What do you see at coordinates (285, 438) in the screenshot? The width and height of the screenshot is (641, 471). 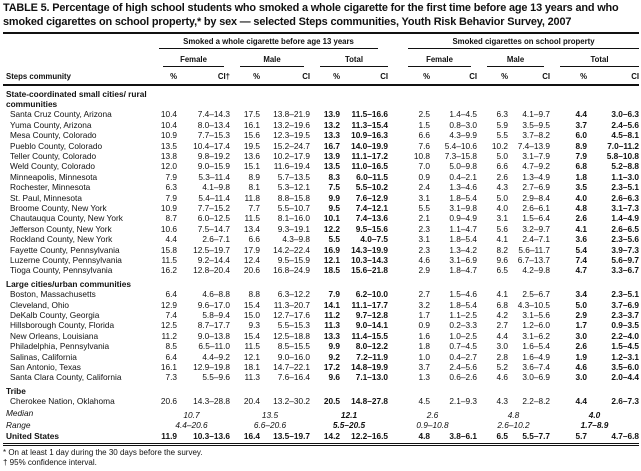 I see `ci-value: 13.5–19.7` at bounding box center [285, 438].